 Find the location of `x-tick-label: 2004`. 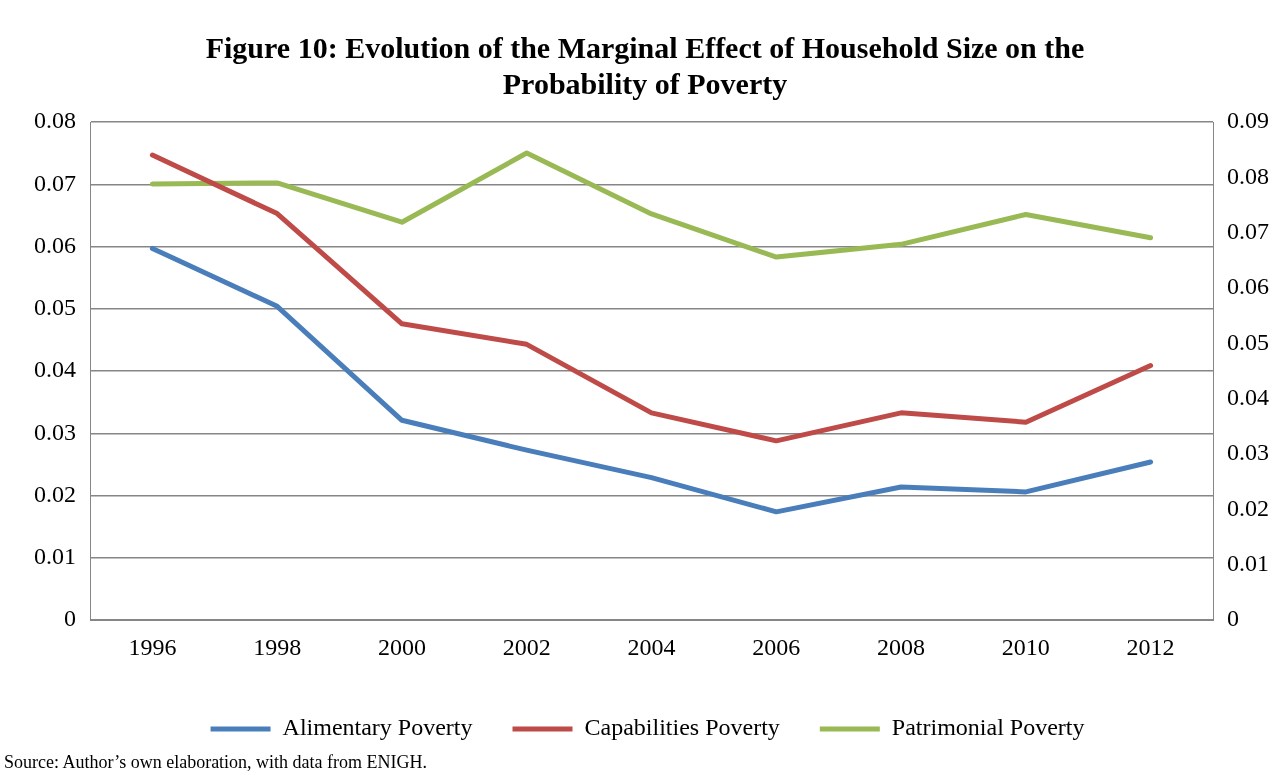

x-tick-label: 2004 is located at coordinates (651, 646).